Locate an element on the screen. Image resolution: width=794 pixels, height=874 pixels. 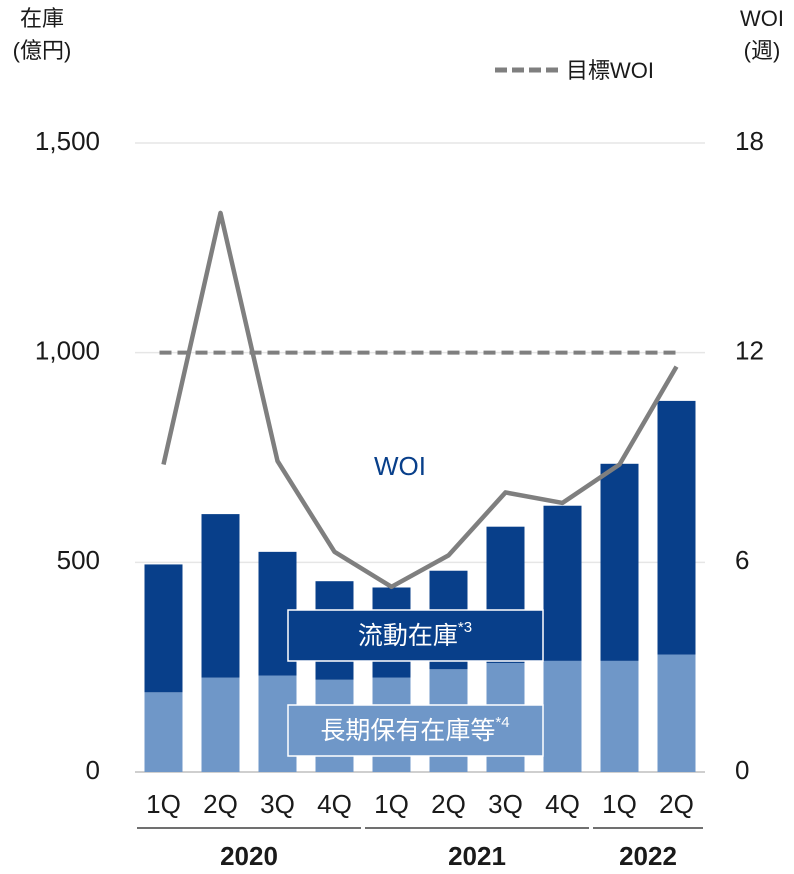
series-label: 流動在庫*3 is located at coordinates (415, 634).